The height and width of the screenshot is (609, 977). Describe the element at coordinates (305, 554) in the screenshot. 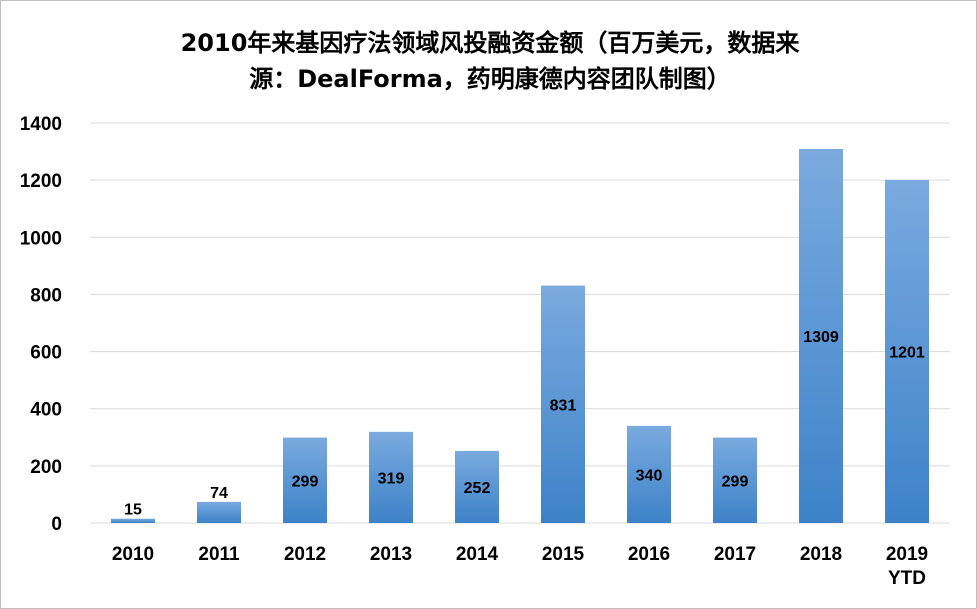

I see `x-tick-label: 2012` at that location.